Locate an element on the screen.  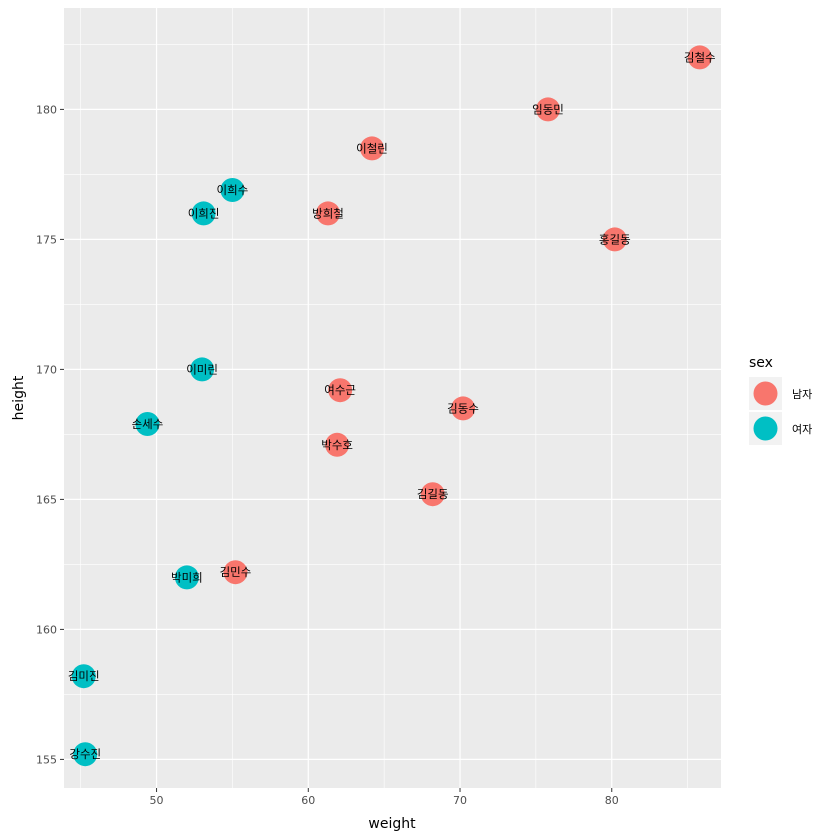
x-tick-label: 80 is located at coordinates (612, 800).